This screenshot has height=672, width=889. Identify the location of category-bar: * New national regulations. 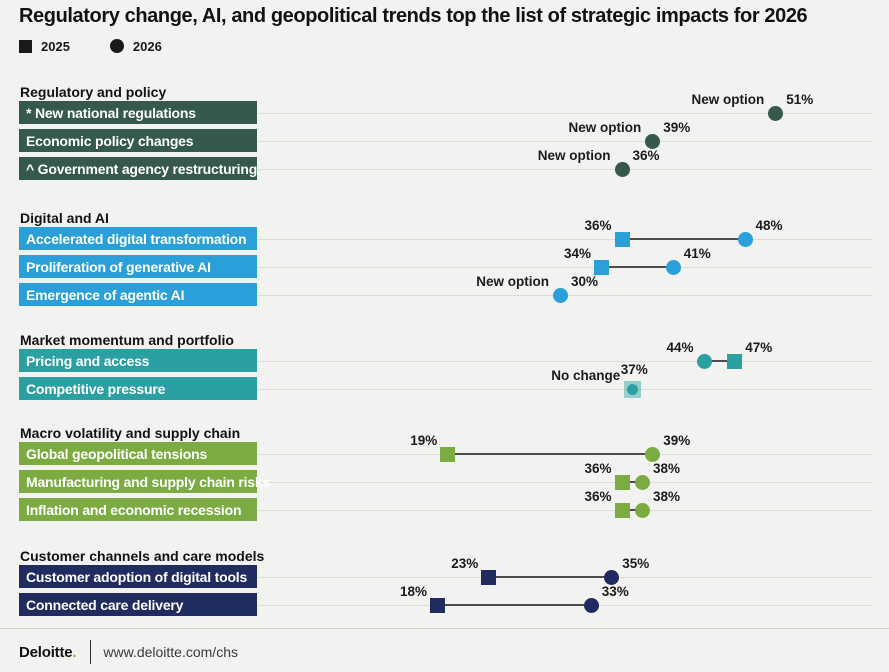
(138, 112).